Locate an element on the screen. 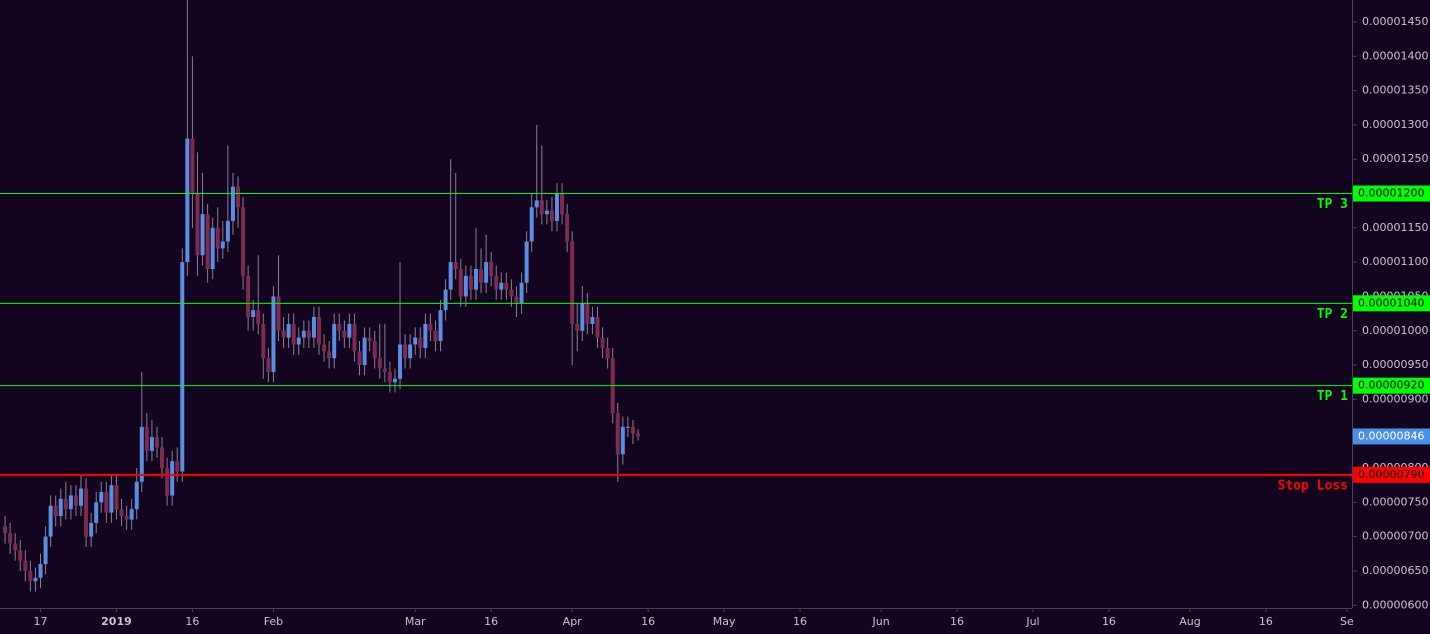 The image size is (1430, 634). level-name: TP 1 is located at coordinates (1332, 396).